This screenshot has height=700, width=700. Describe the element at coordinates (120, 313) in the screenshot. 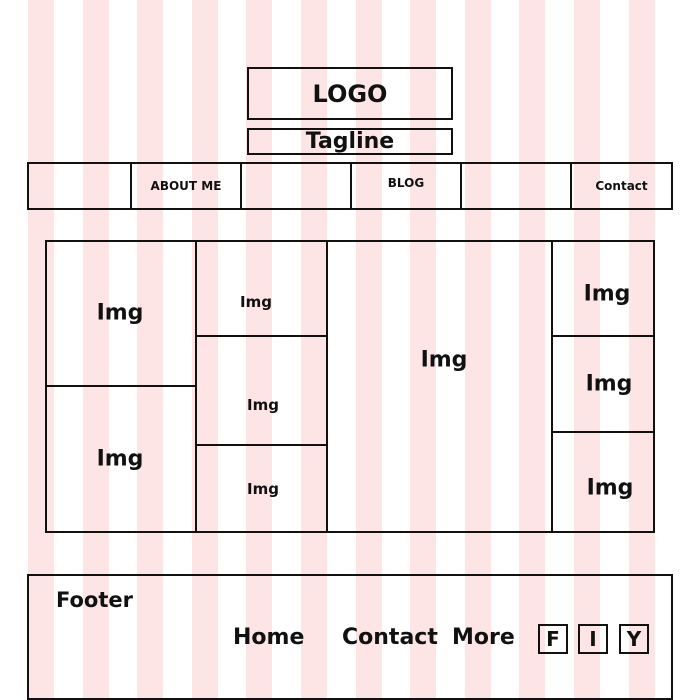

I see `gallery-image-1: Img` at that location.